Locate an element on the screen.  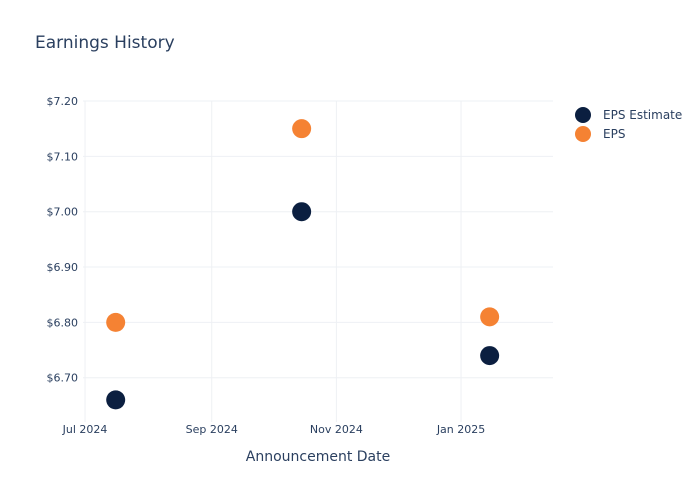
chart-title: Earnings History is located at coordinates (105, 43).